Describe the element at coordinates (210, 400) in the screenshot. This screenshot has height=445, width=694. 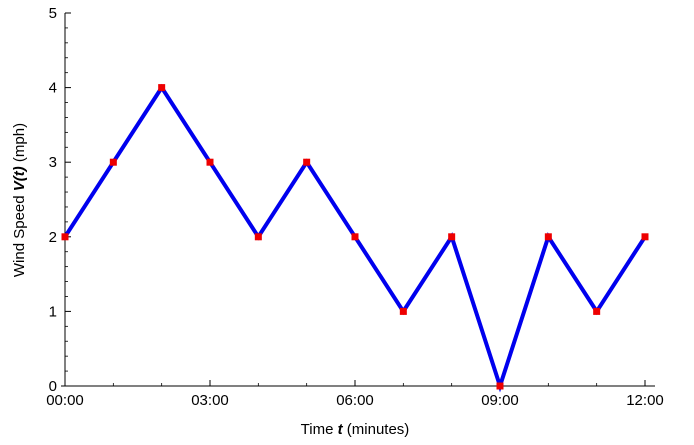
I see `x-tick-label: 03:00` at that location.